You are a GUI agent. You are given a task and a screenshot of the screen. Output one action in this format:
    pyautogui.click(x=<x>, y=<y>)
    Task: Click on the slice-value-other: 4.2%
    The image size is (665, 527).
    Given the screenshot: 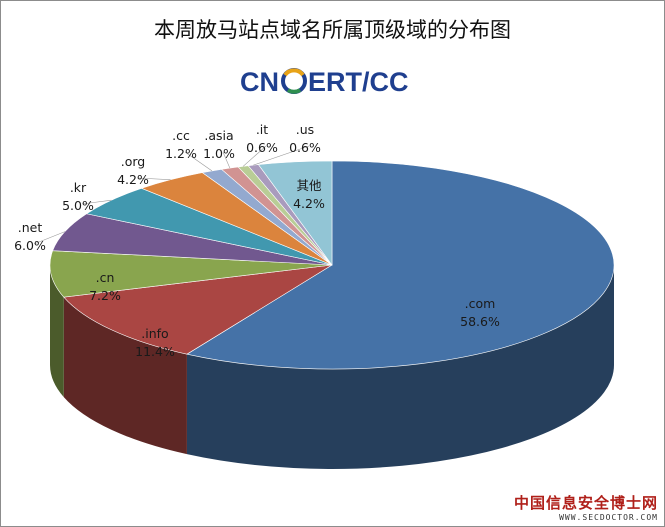 What is the action you would take?
    pyautogui.click(x=309, y=203)
    